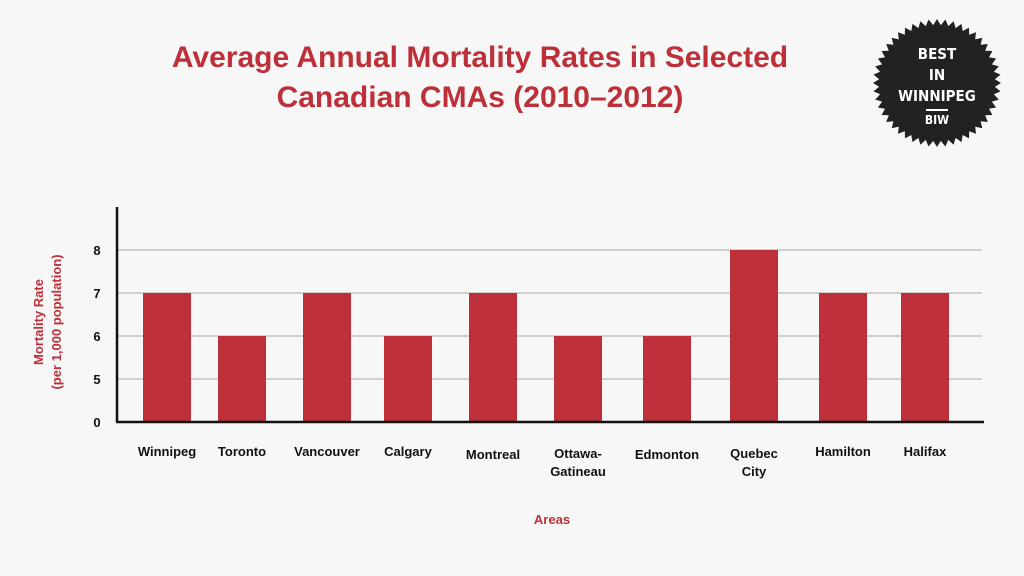 This screenshot has width=1024, height=576. What do you see at coordinates (937, 54) in the screenshot?
I see `badge-line-1: BEST` at bounding box center [937, 54].